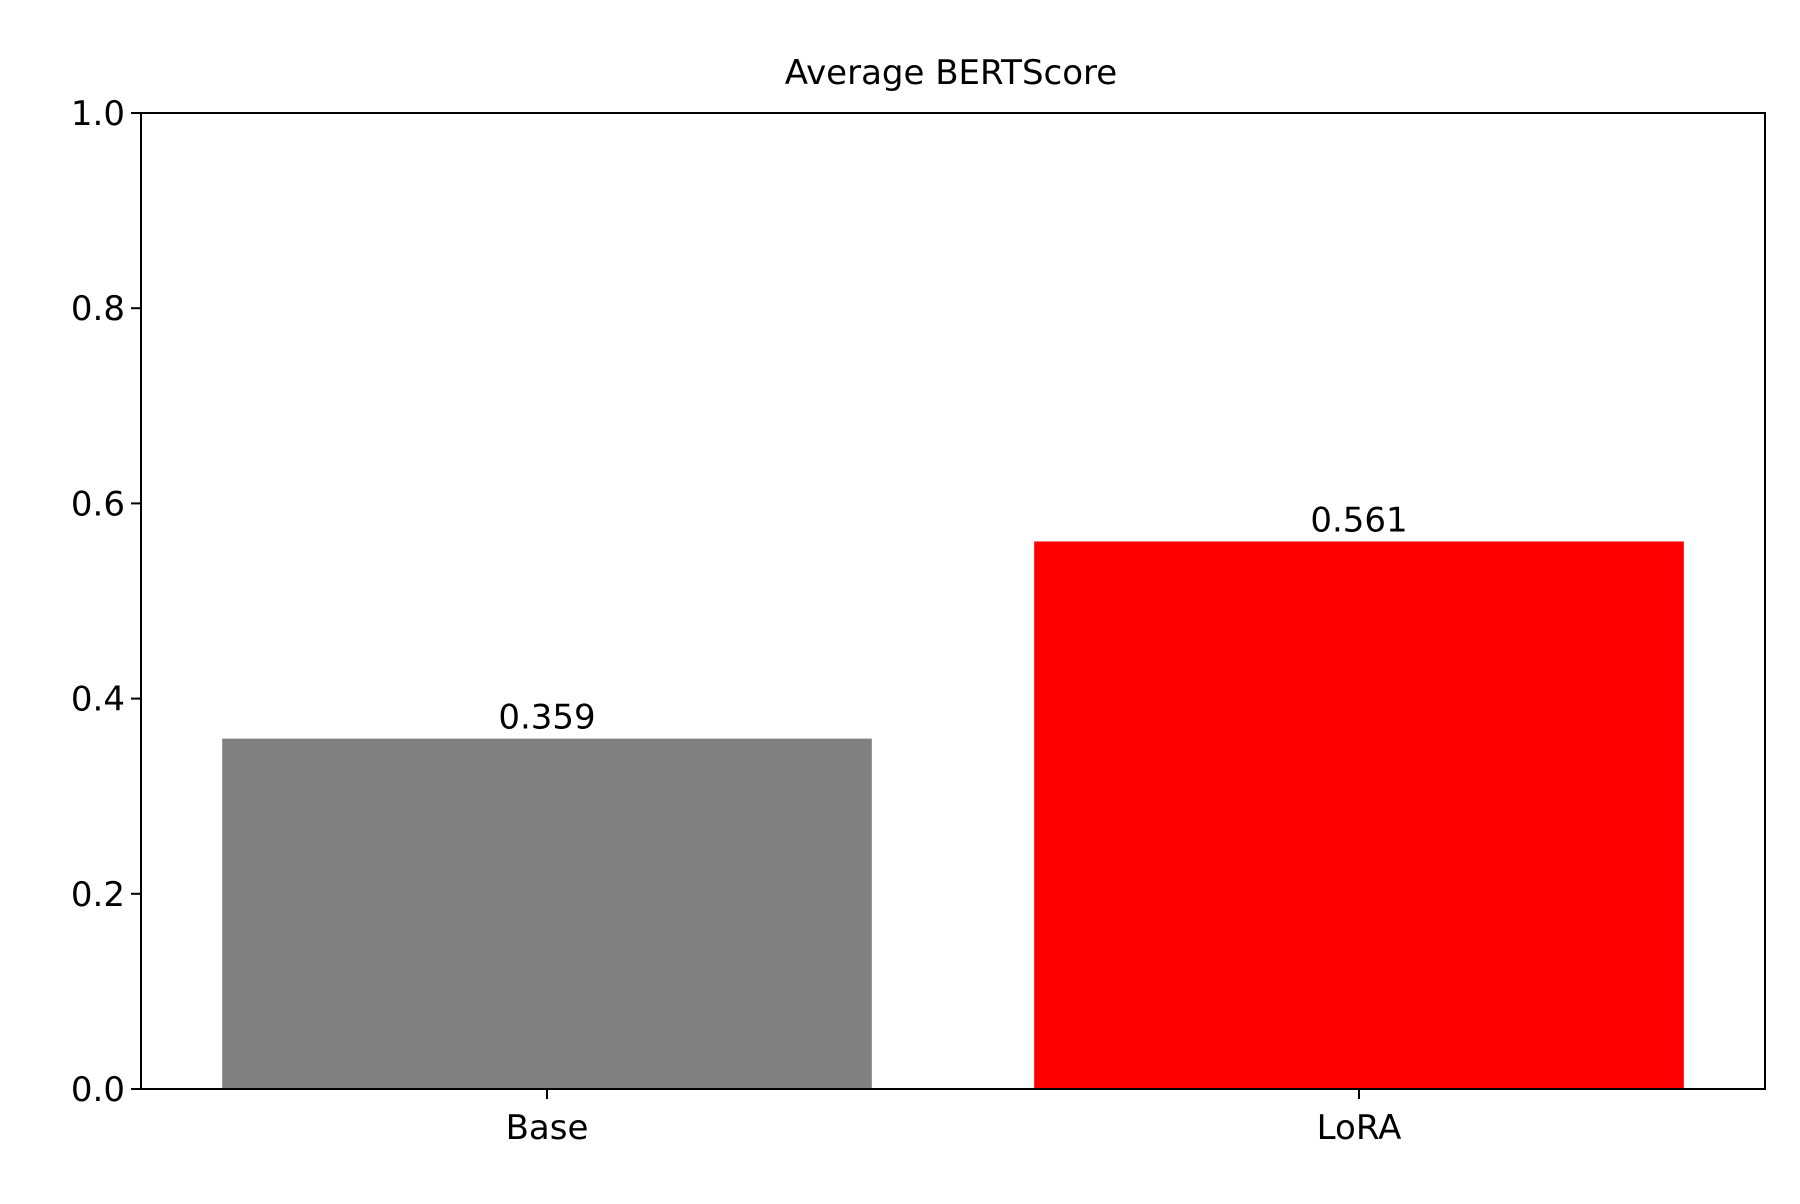 The height and width of the screenshot is (1204, 1800). What do you see at coordinates (546, 718) in the screenshot?
I see `bar-value-label: 0.359` at bounding box center [546, 718].